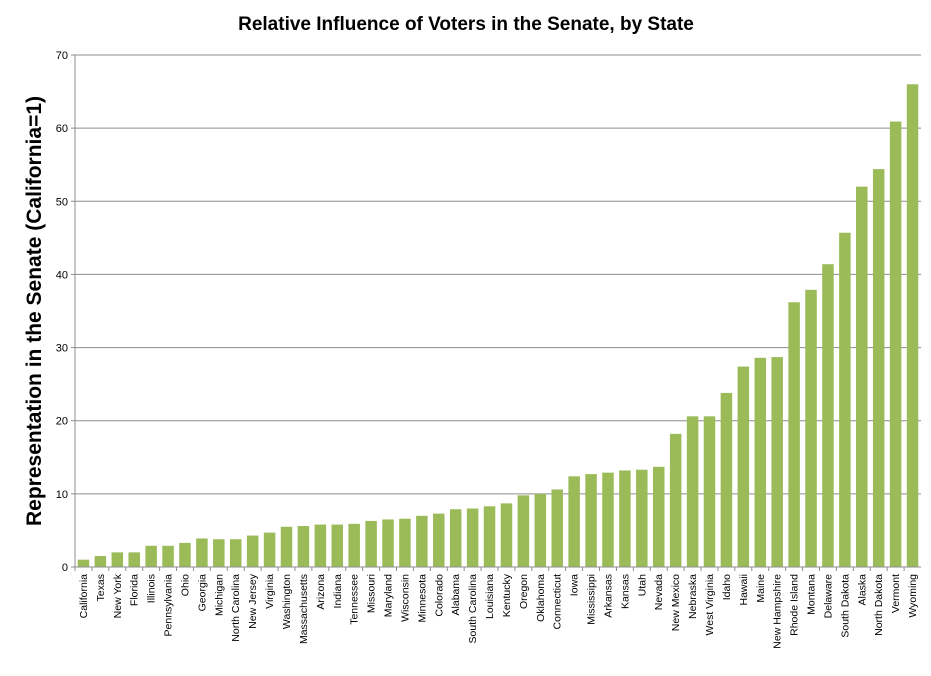 The image size is (931, 676). I want to click on x-tick-label: Texas, so click(101, 587).